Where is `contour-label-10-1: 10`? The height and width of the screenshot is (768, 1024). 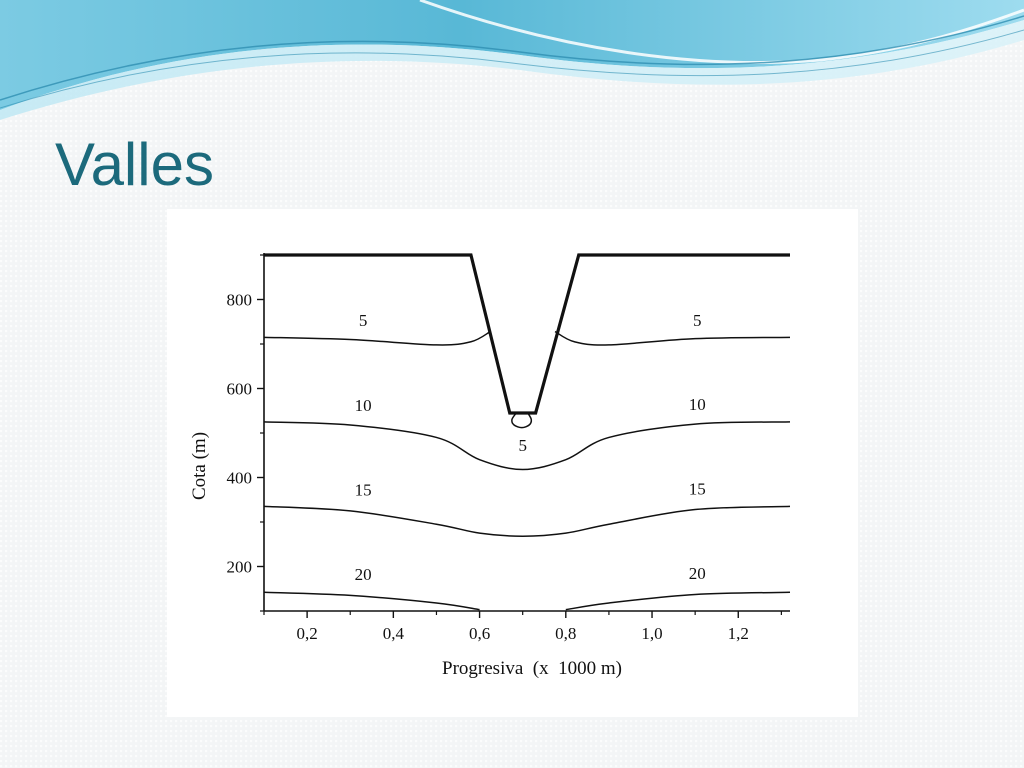 contour-label-10-1: 10 is located at coordinates (363, 405).